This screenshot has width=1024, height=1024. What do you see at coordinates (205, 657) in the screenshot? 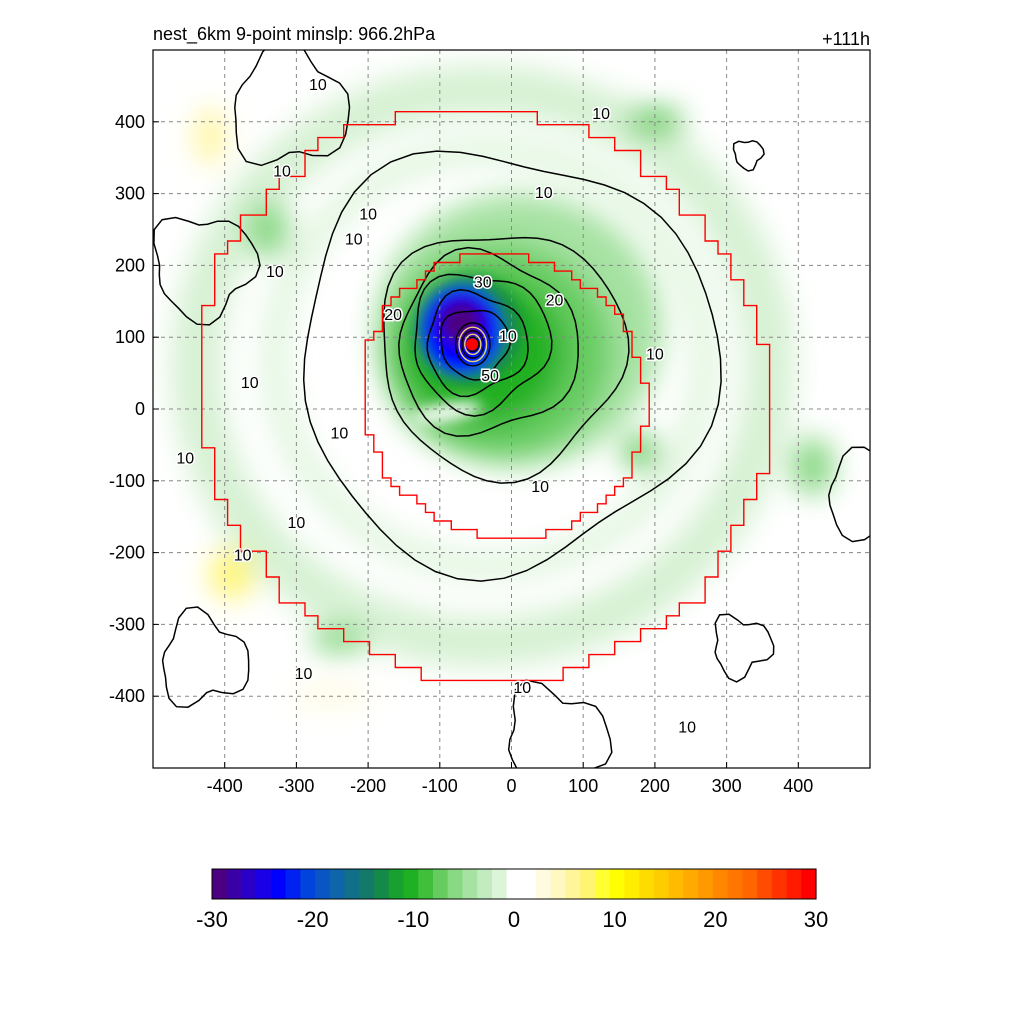
I see `contour-10-southwest` at bounding box center [205, 657].